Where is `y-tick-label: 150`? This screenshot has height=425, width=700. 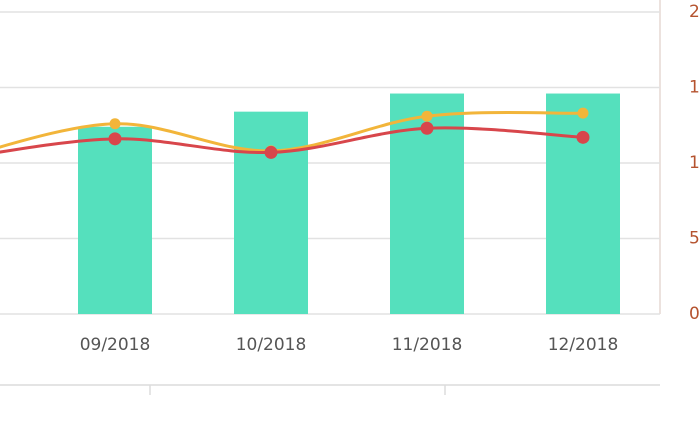 y-tick-label: 150 is located at coordinates (694, 88).